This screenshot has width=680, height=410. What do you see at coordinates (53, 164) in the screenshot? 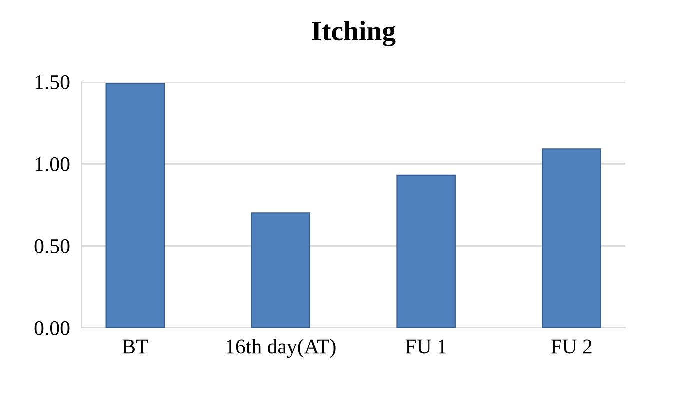
I see `y-tick-label: 1.00` at bounding box center [53, 164].